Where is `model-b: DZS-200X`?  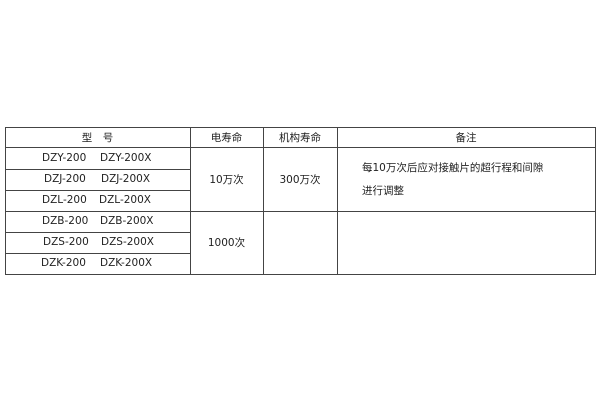 model-b: DZS-200X is located at coordinates (127, 242).